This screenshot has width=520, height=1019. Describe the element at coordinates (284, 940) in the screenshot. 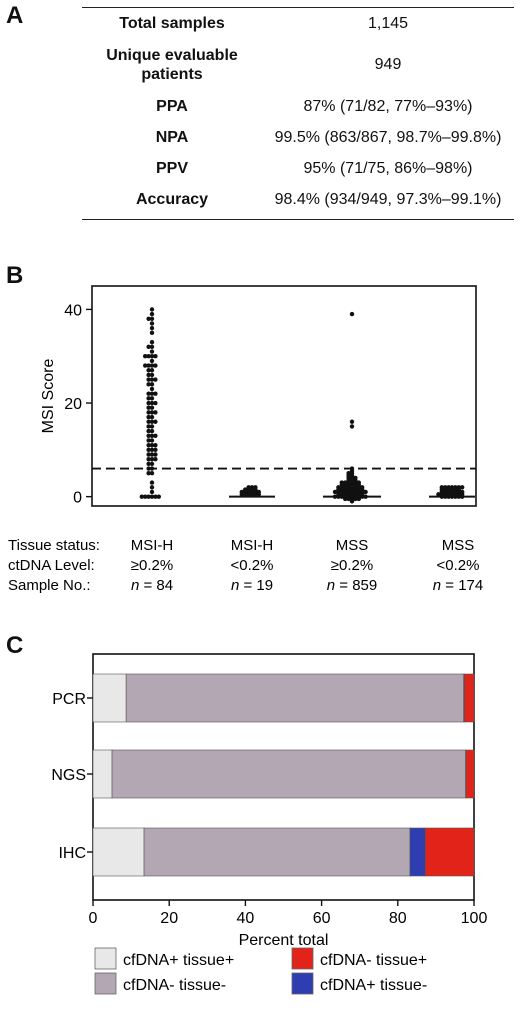

I see `x-axis-label: Percent total` at that location.